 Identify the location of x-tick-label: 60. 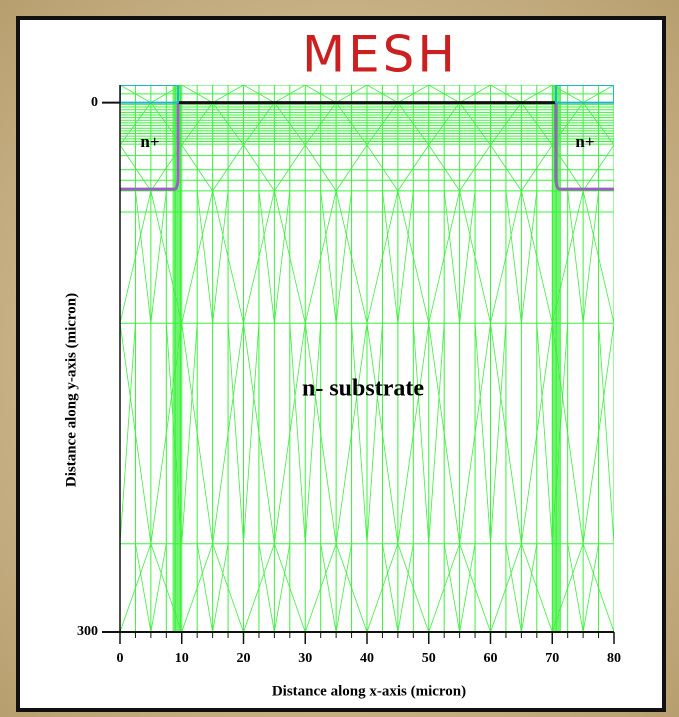
(491, 658).